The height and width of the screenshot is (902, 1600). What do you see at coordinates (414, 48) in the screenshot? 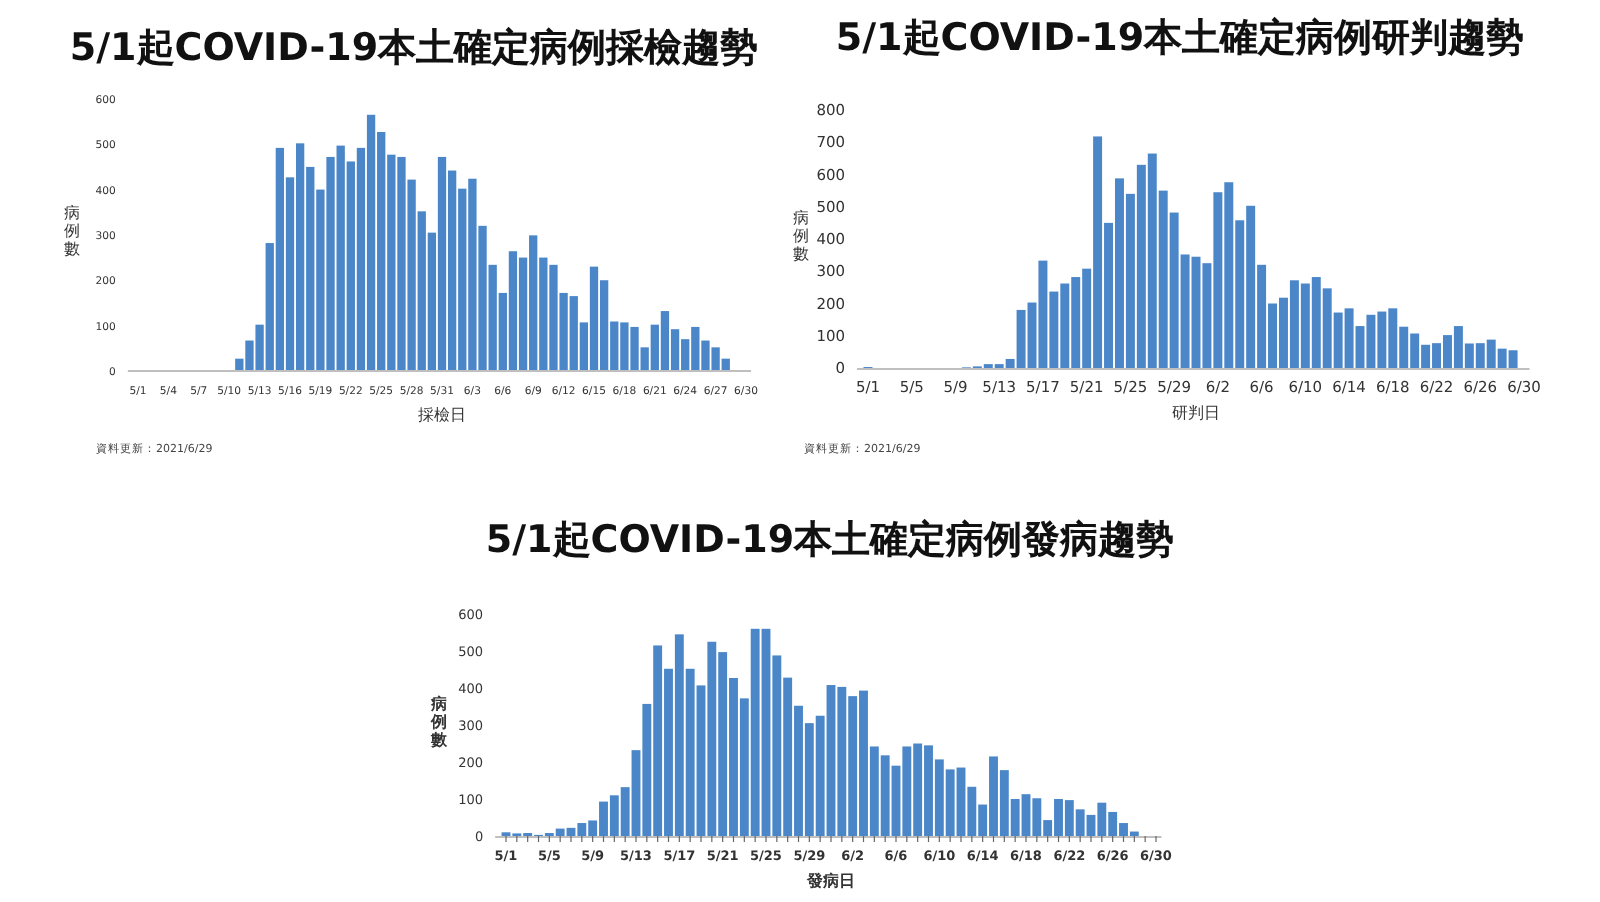
I see `chart-title: 5/1起COVID-19本土確定病例採檢趨勢` at bounding box center [414, 48].